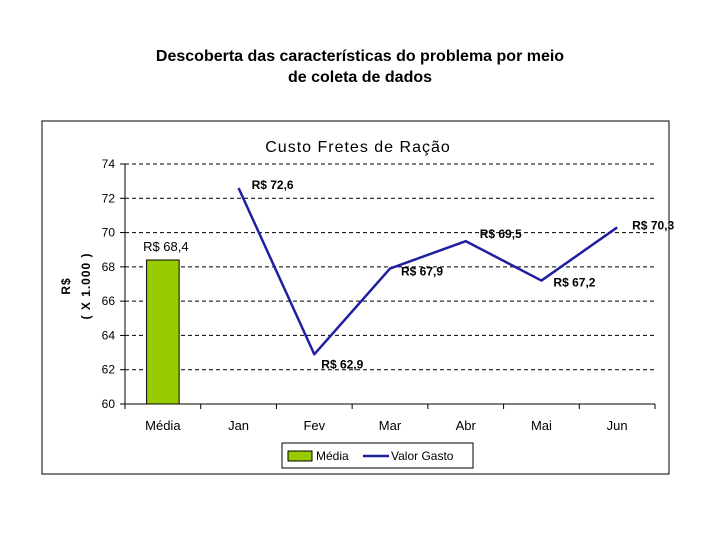 The width and height of the screenshot is (720, 540). I want to click on data-label-Mai: R$ 67,2, so click(574, 283).